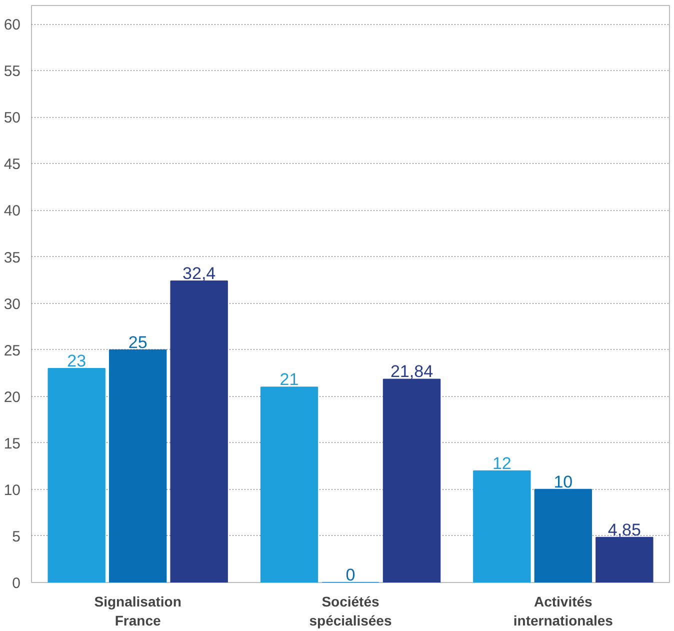 This screenshot has height=631, width=674. What do you see at coordinates (12, 211) in the screenshot?
I see `y-tick-label: 40` at bounding box center [12, 211].